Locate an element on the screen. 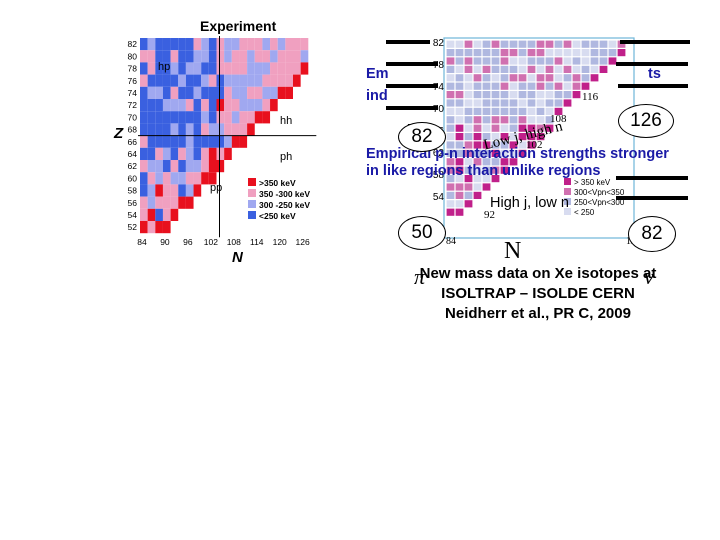 This screenshot has width=720, height=540. oval-n82: 82 is located at coordinates (652, 234).